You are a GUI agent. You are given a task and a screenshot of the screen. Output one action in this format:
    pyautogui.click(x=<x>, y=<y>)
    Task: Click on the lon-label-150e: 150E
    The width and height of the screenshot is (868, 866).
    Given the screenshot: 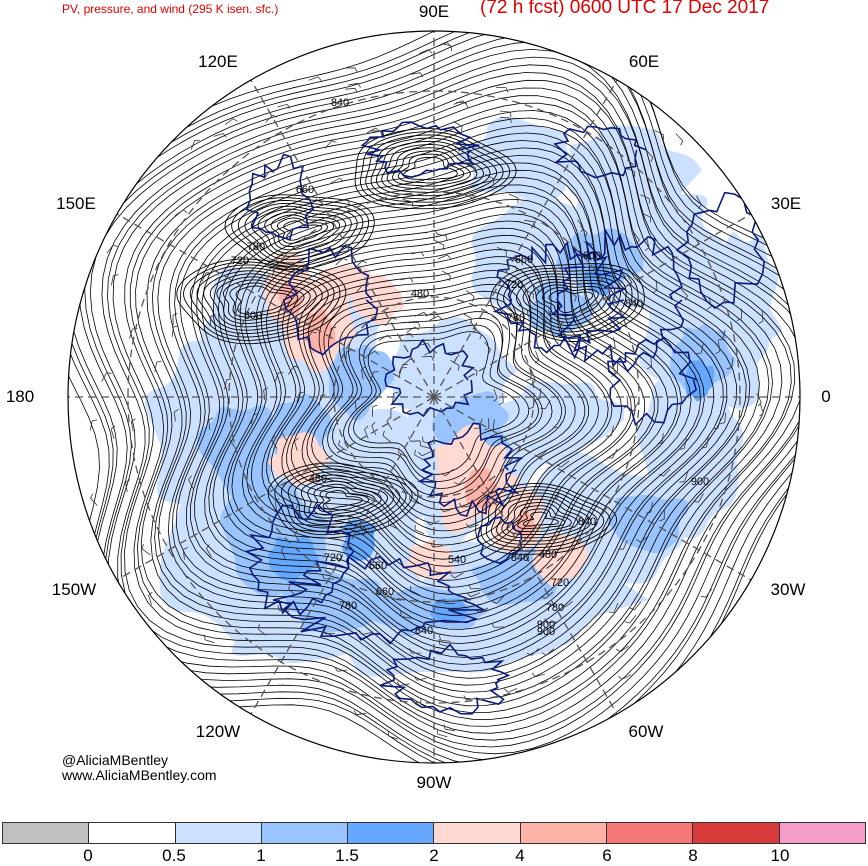 What is the action you would take?
    pyautogui.click(x=76, y=203)
    